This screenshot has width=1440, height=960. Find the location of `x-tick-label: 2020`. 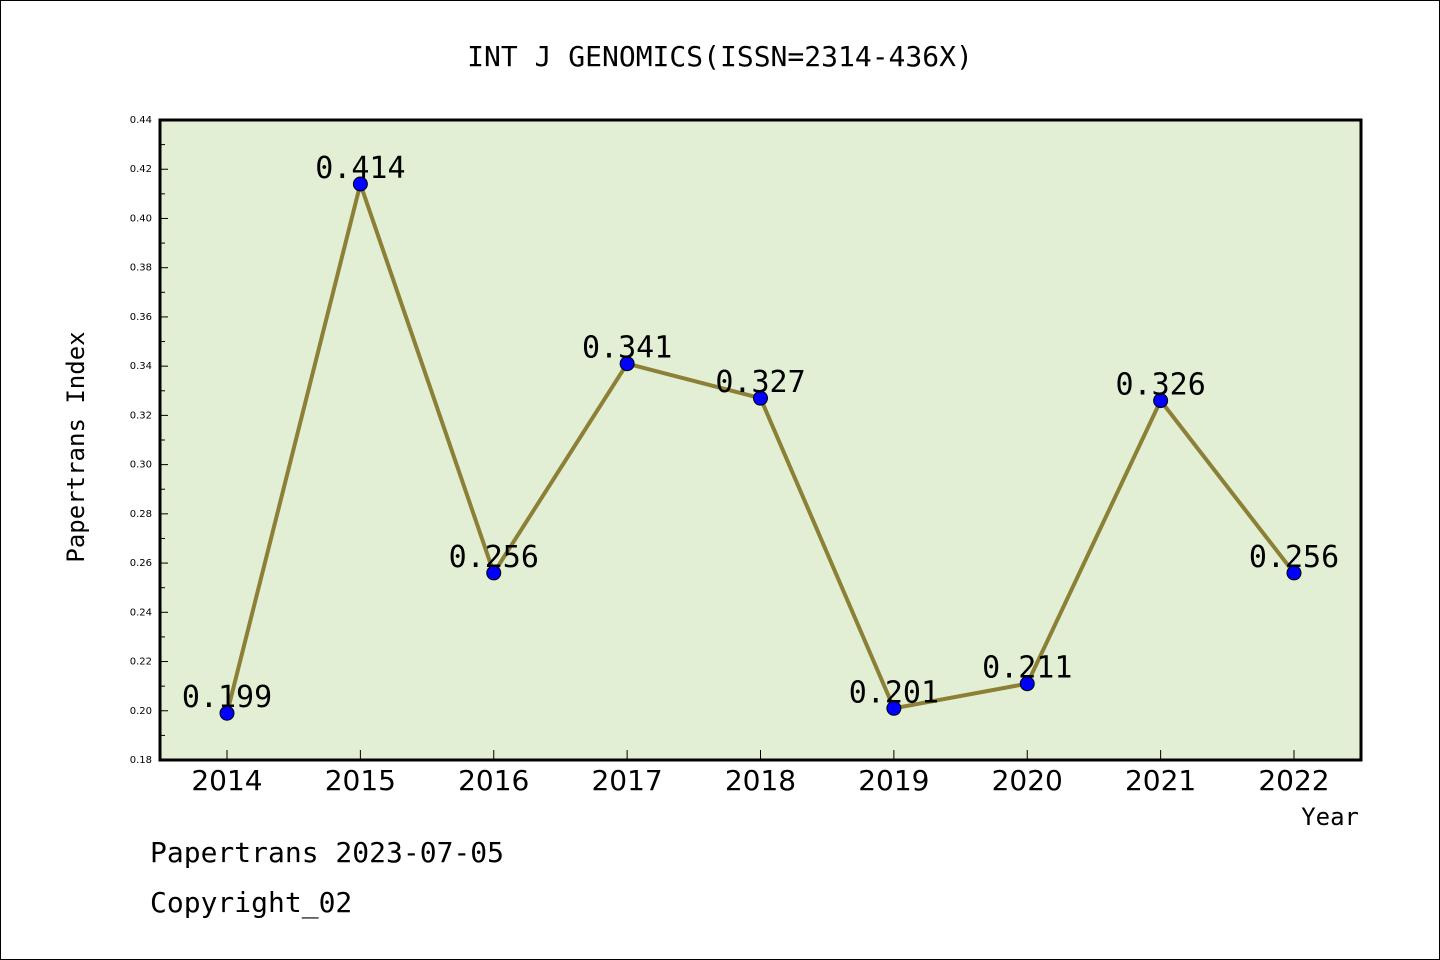

x-tick-label: 2020 is located at coordinates (1027, 780).